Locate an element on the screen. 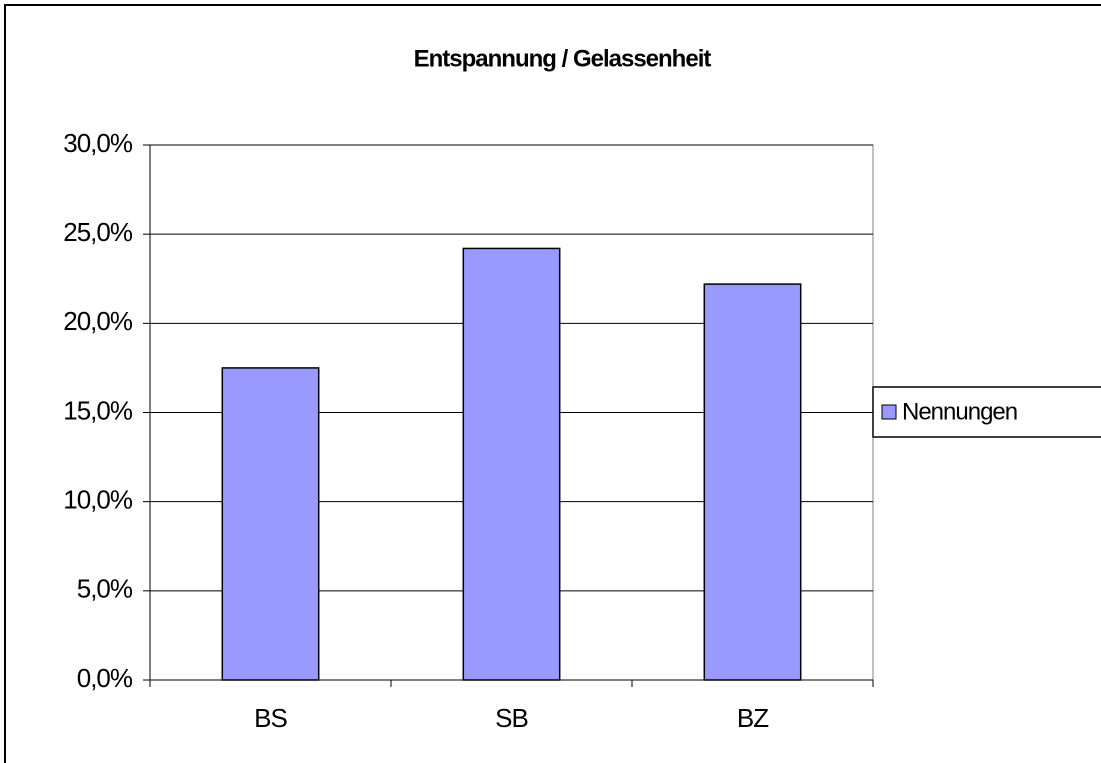 The height and width of the screenshot is (763, 1101). x-tick-label: BS is located at coordinates (270, 718).